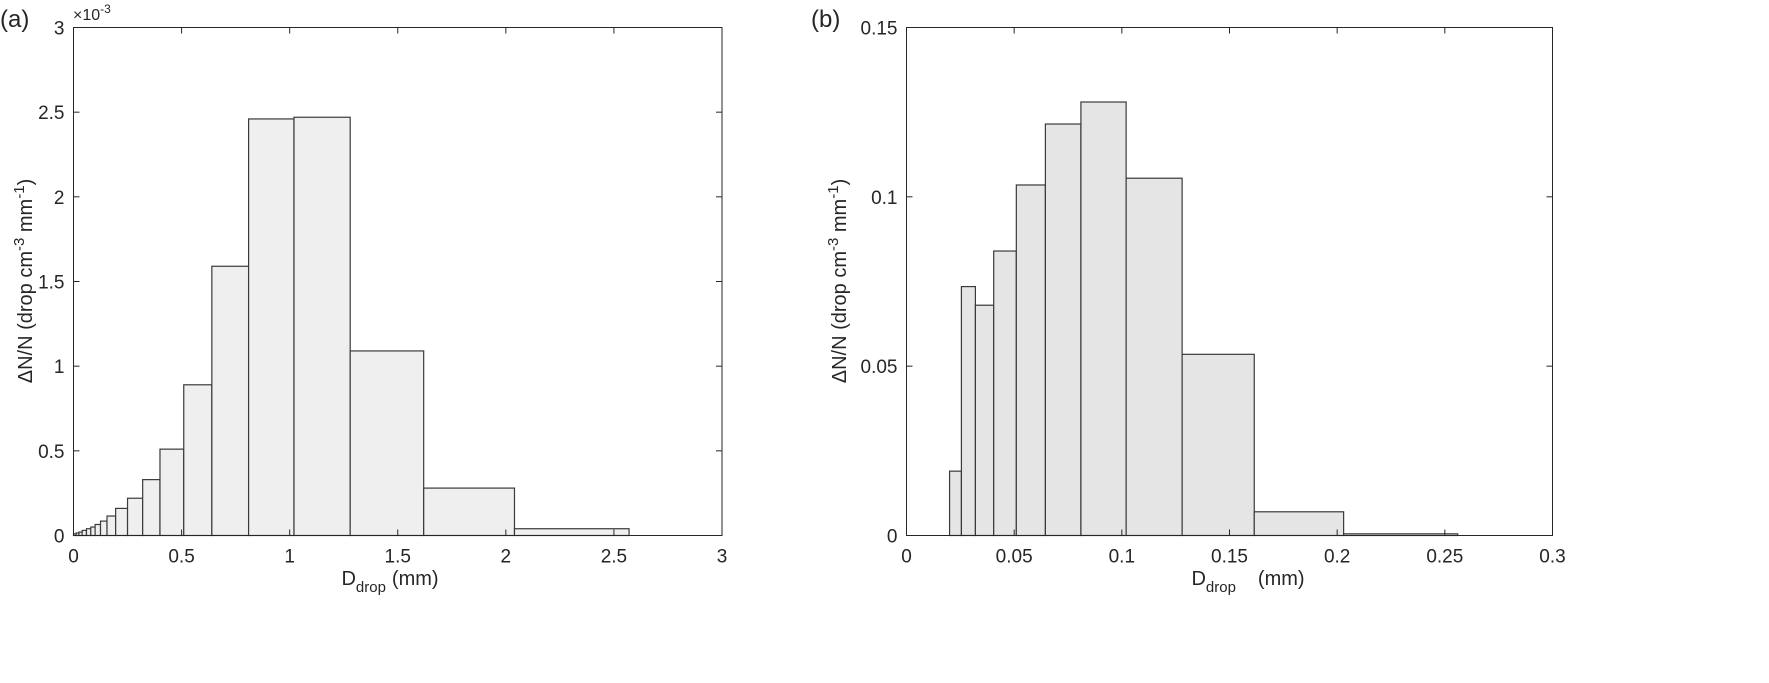 The width and height of the screenshot is (1769, 683). Describe the element at coordinates (348, 579) in the screenshot. I see `panel-a-xlabel-main: D` at that location.